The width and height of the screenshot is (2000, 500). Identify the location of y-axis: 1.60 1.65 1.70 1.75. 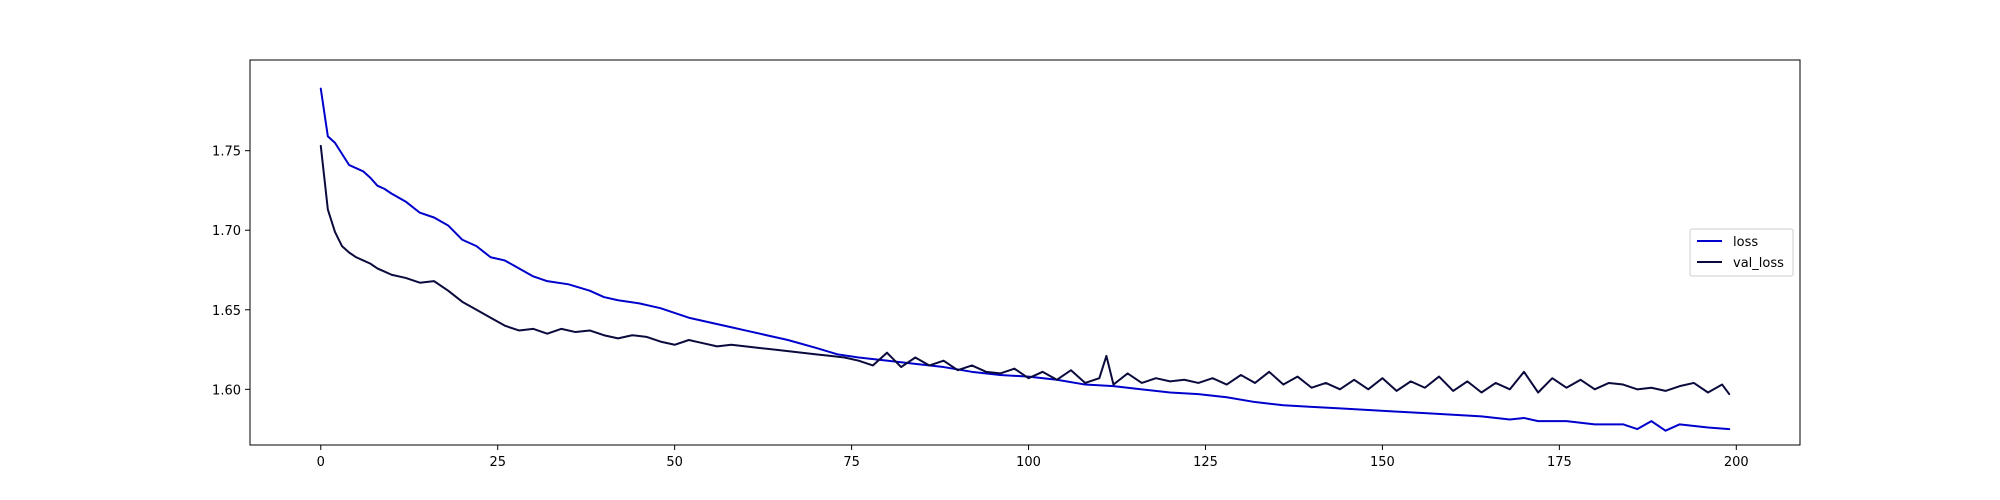
(231, 271).